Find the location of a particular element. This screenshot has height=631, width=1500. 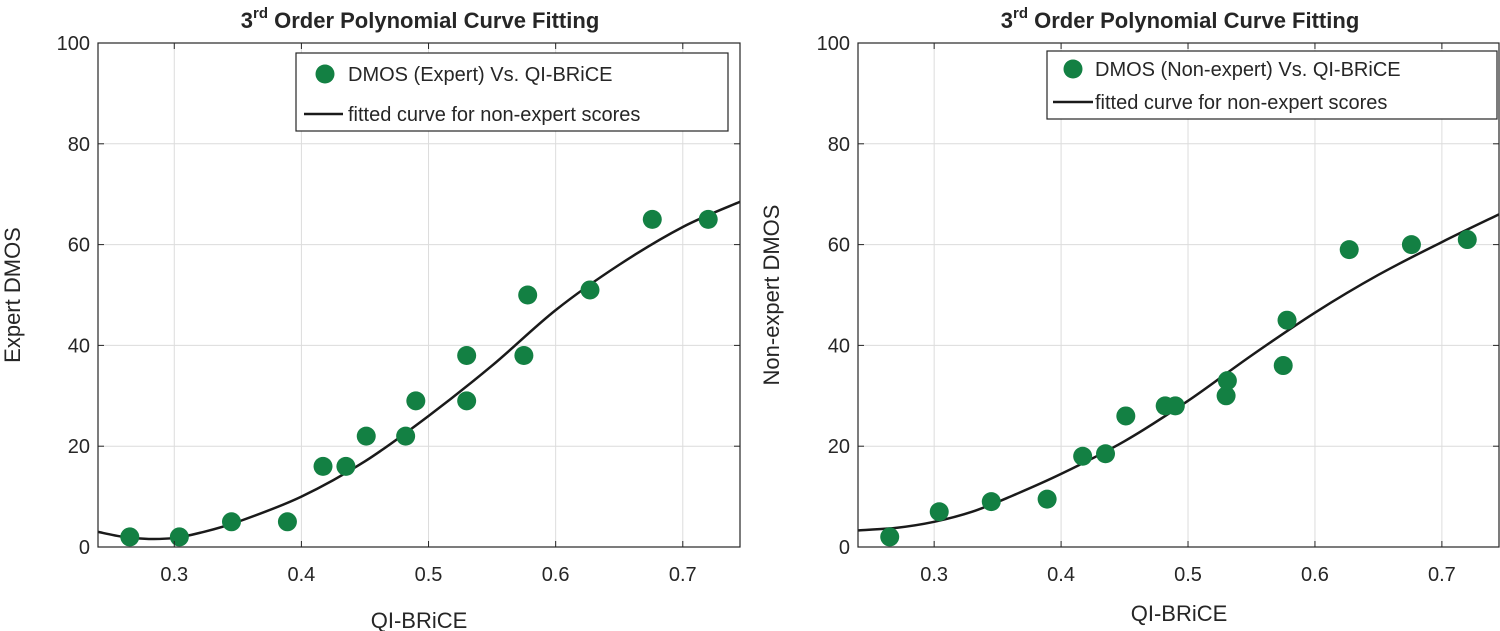

chart-left-ytick-label: 60 is located at coordinates (79, 246).